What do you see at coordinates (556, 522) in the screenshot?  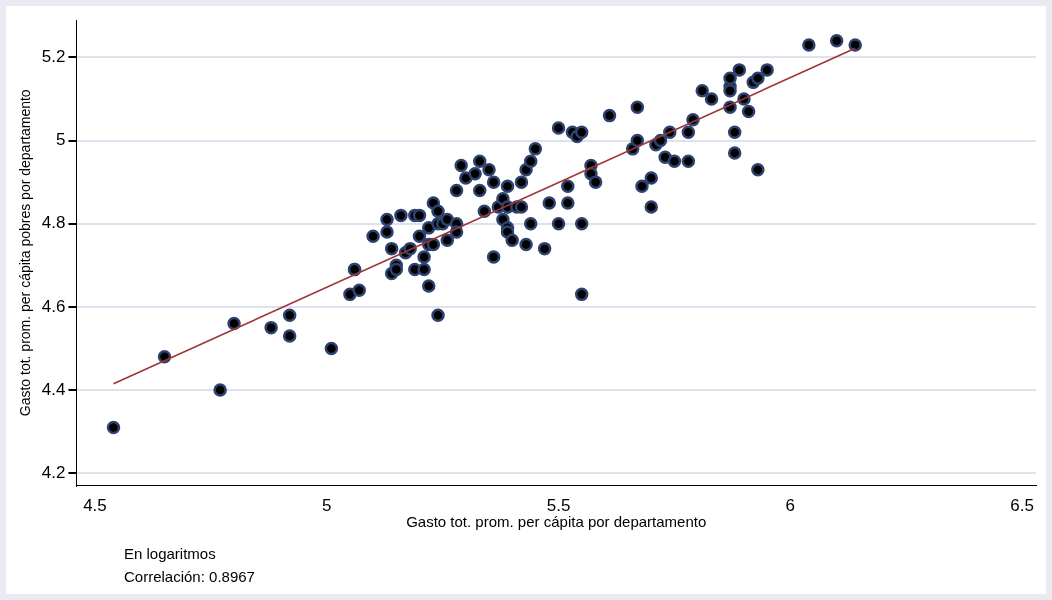 I see `x-axis-title: Gasto tot. prom. per cápita por departamento` at bounding box center [556, 522].